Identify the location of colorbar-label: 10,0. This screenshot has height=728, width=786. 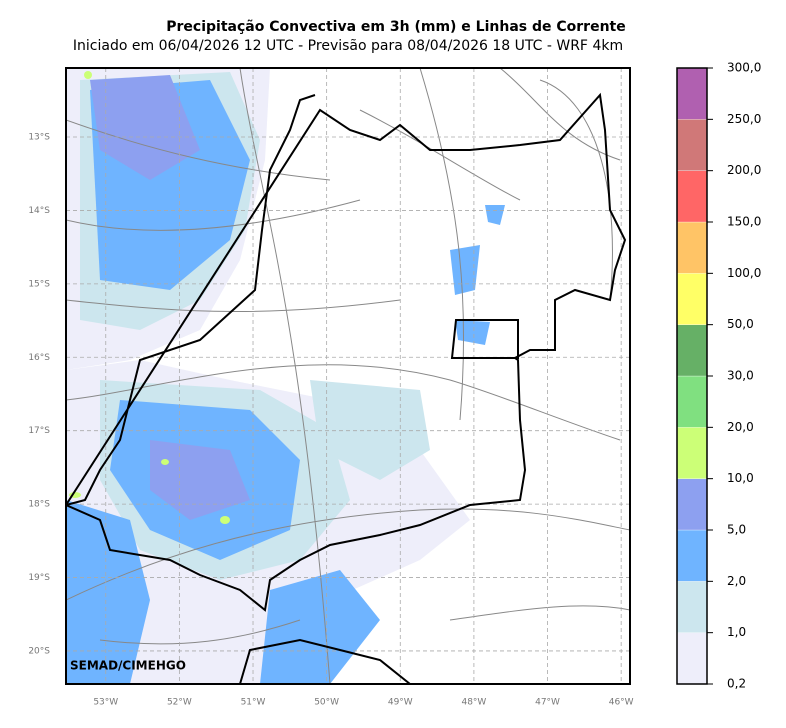
(740, 478).